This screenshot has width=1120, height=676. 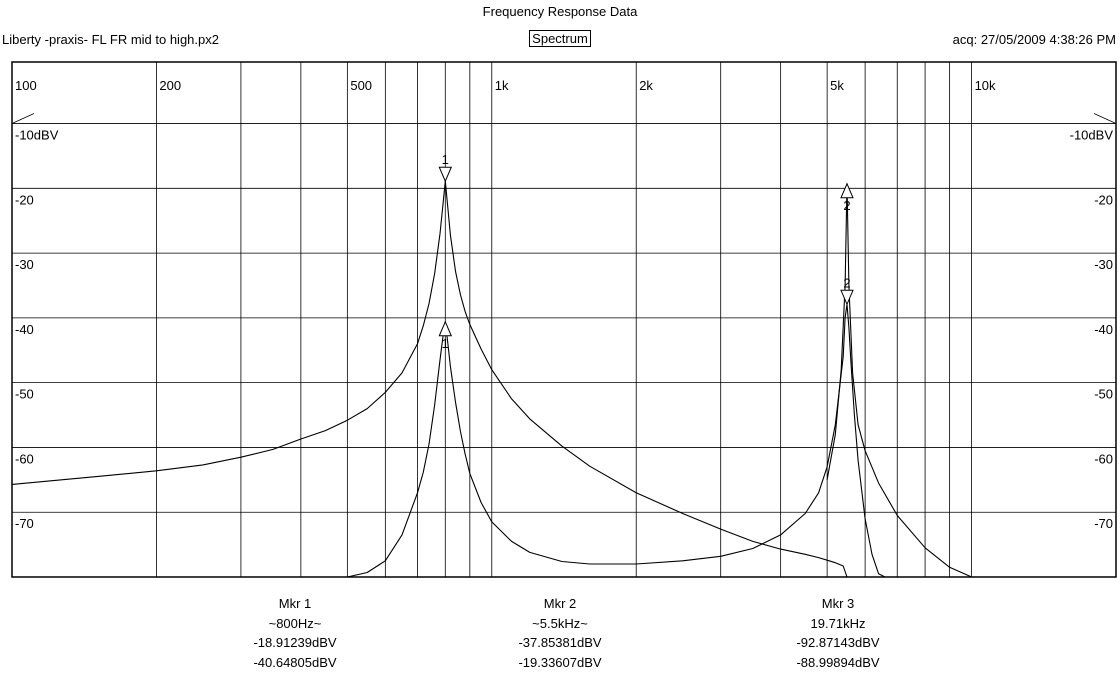 I want to click on marker-2-name: Mkr 2, so click(x=560, y=603).